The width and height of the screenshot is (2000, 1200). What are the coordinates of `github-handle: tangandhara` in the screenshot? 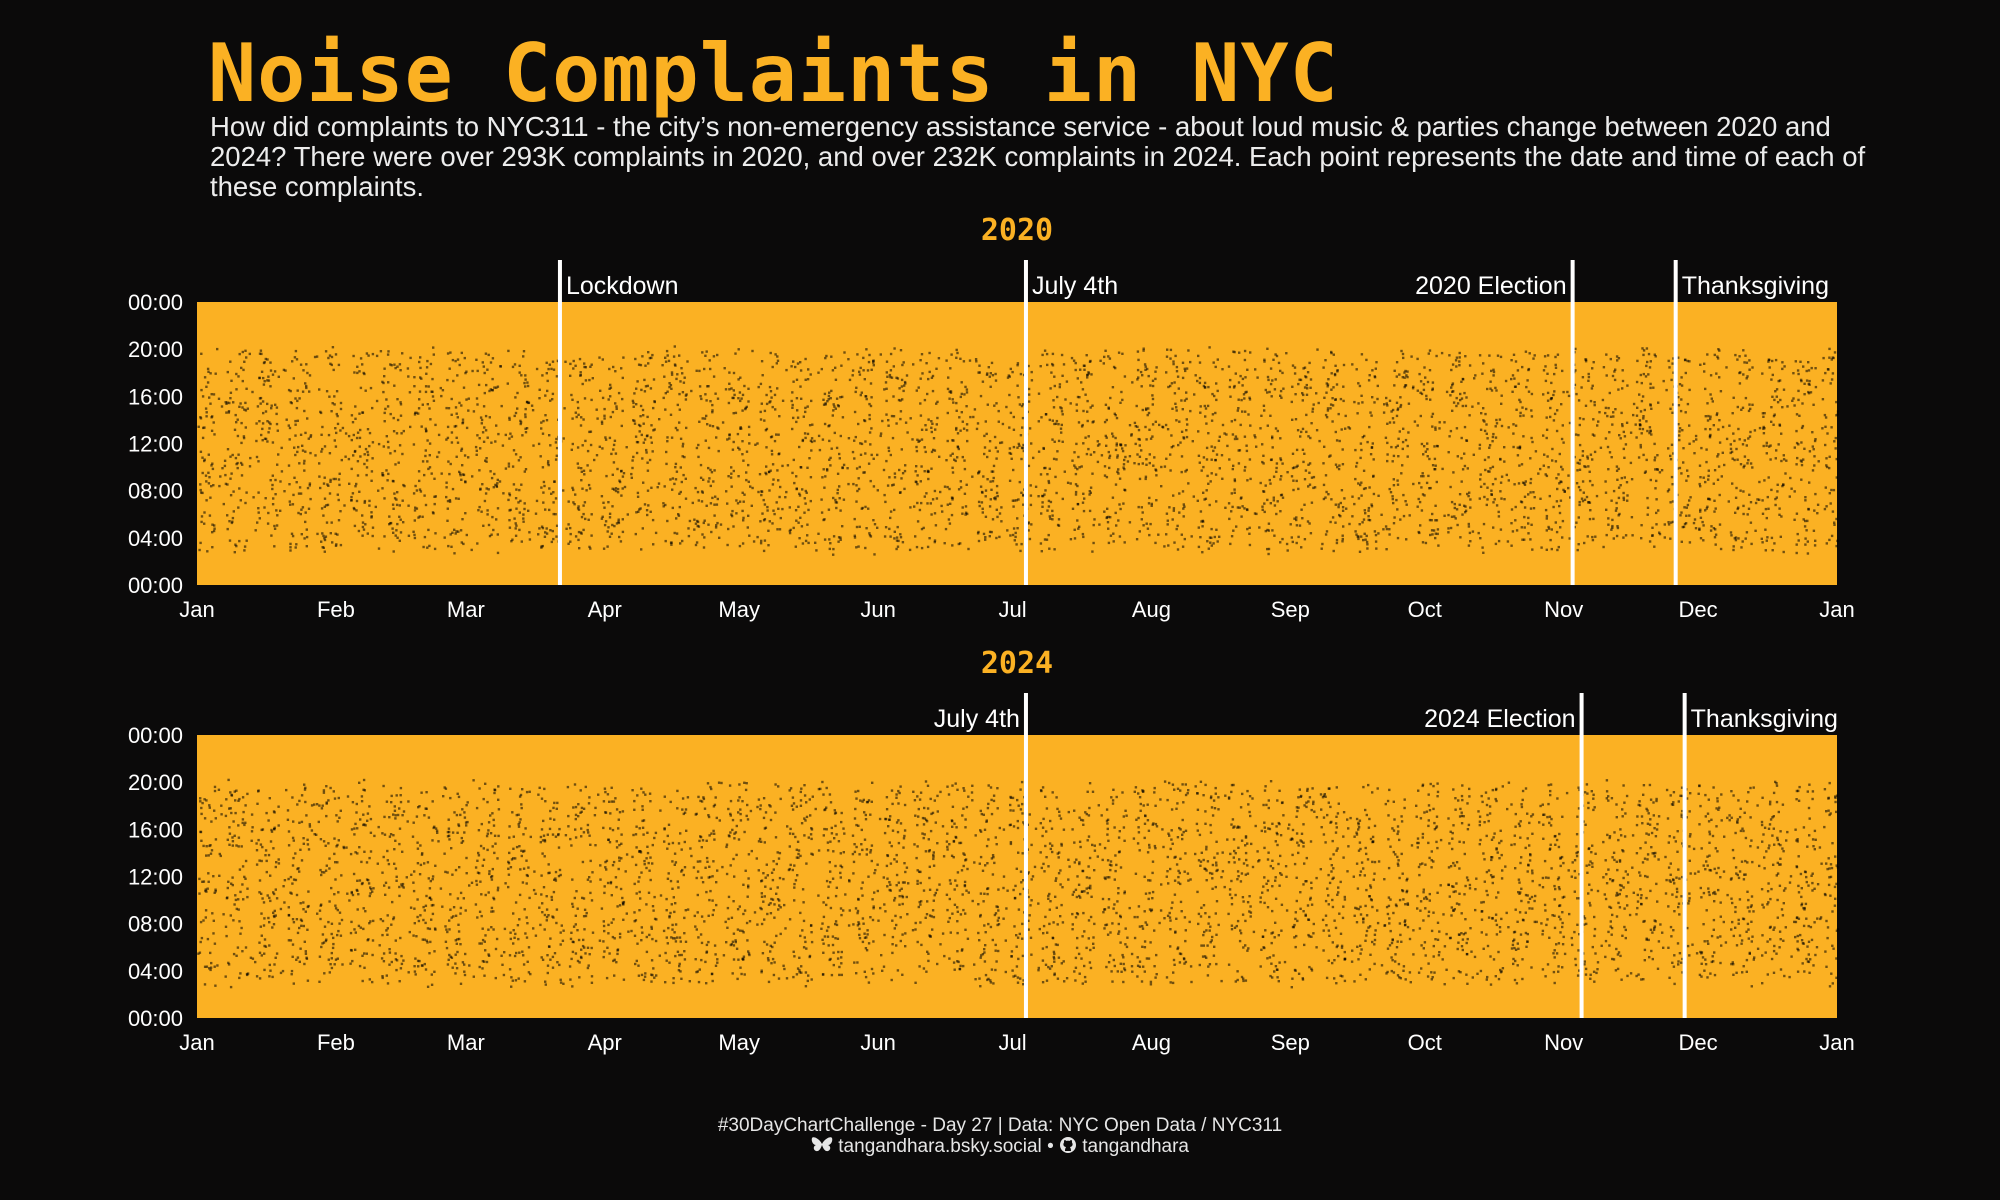 It's located at (1135, 1146).